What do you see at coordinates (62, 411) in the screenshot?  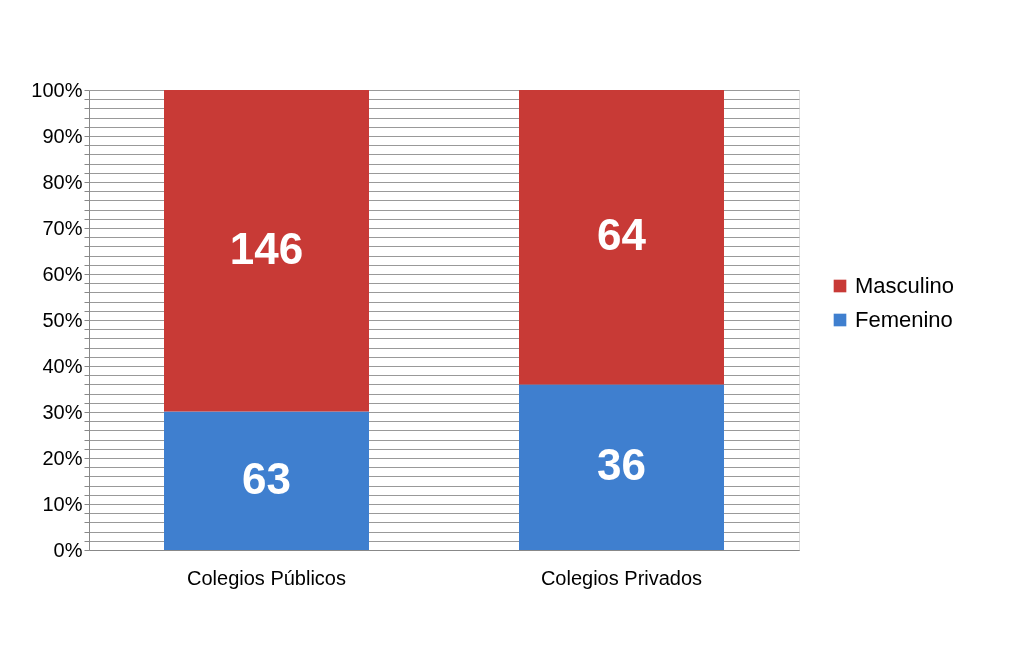 I see `y-tick-label: 30%` at bounding box center [62, 411].